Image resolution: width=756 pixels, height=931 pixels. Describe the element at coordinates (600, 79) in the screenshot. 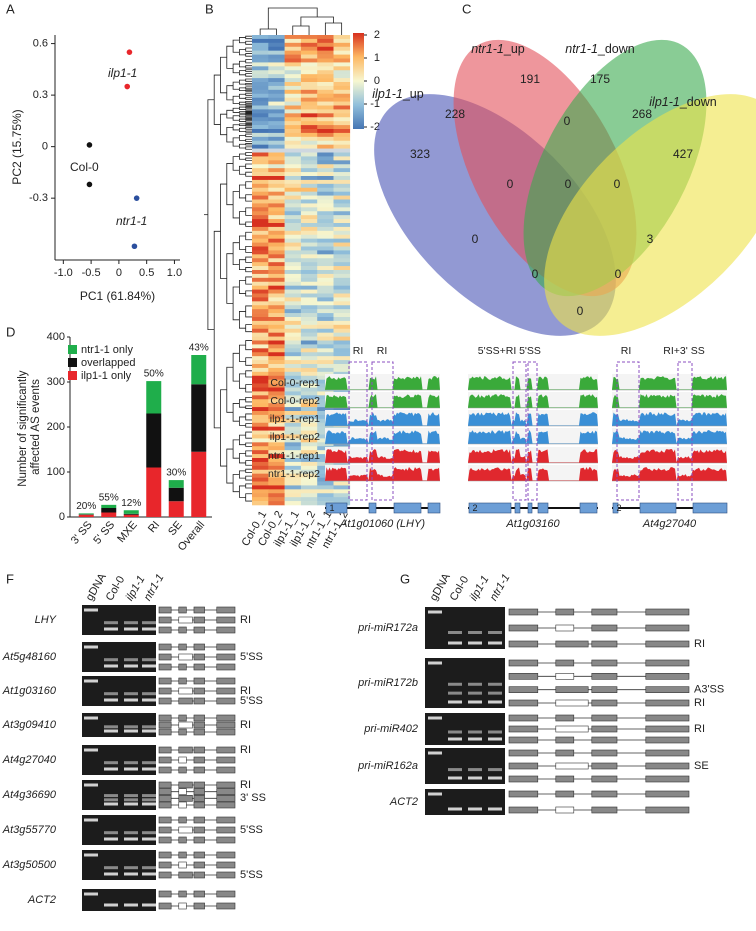

I see `venn-count: 175` at that location.